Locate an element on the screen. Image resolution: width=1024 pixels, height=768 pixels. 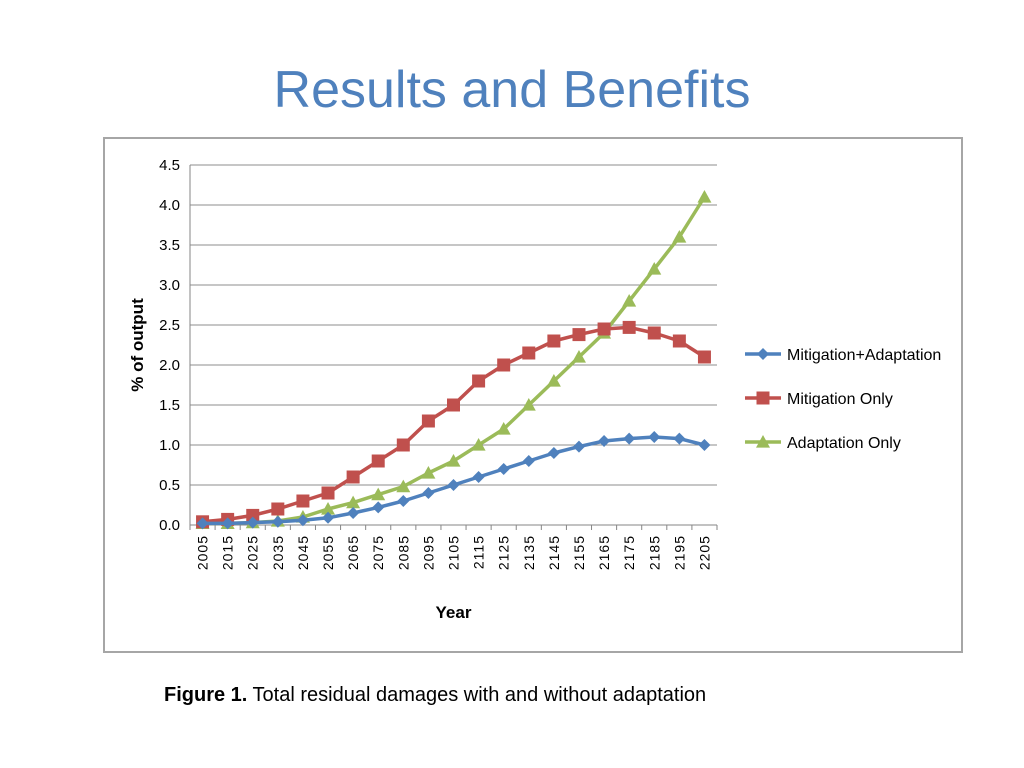
y-tick-label: 4.5 is located at coordinates (169, 165).